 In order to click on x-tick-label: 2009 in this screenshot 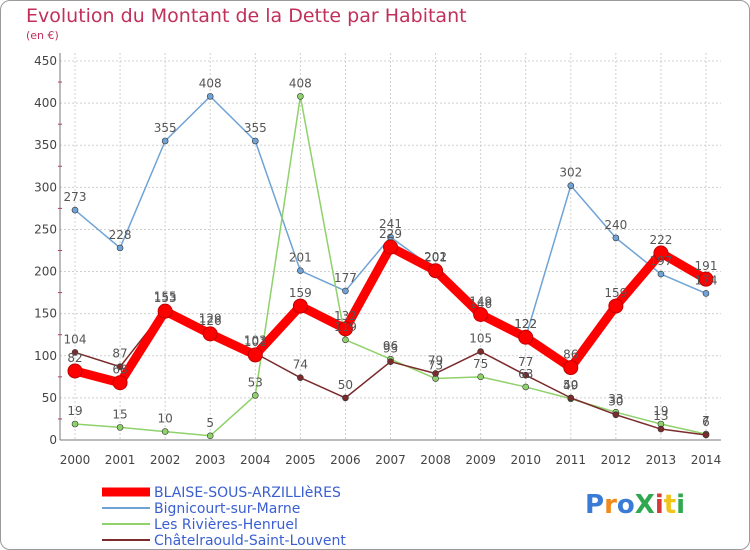, I will do `click(480, 460)`.